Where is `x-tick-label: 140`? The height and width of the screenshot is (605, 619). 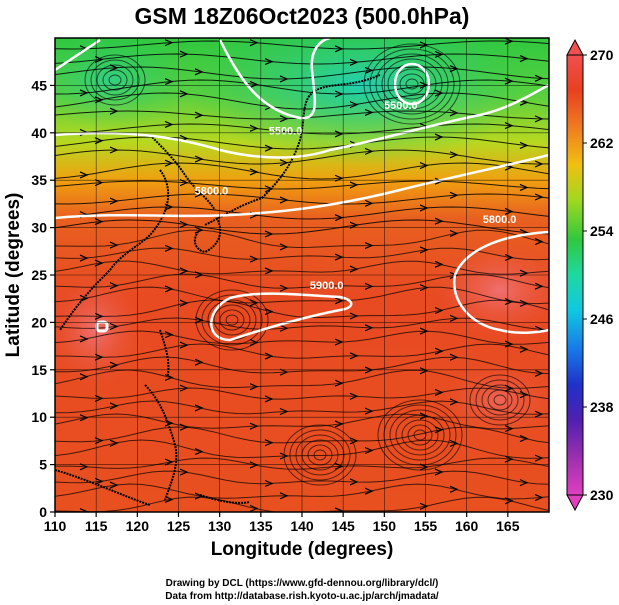
x-tick-label: 140 is located at coordinates (302, 526).